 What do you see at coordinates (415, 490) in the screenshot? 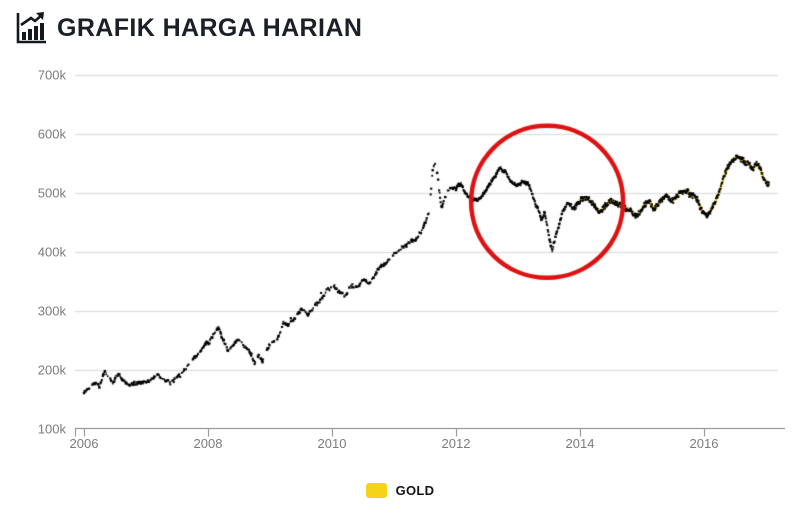
I see `legend-label-gold: GOLD` at bounding box center [415, 490].